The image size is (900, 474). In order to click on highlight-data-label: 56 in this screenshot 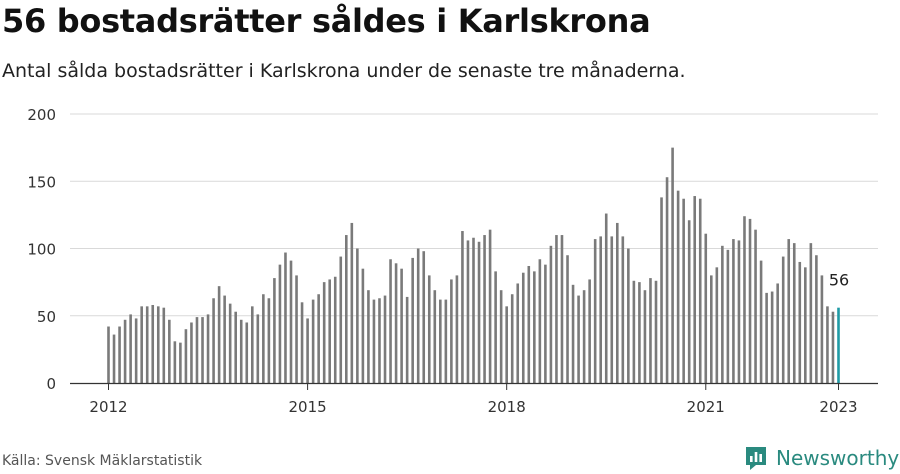, I will do `click(839, 280)`.